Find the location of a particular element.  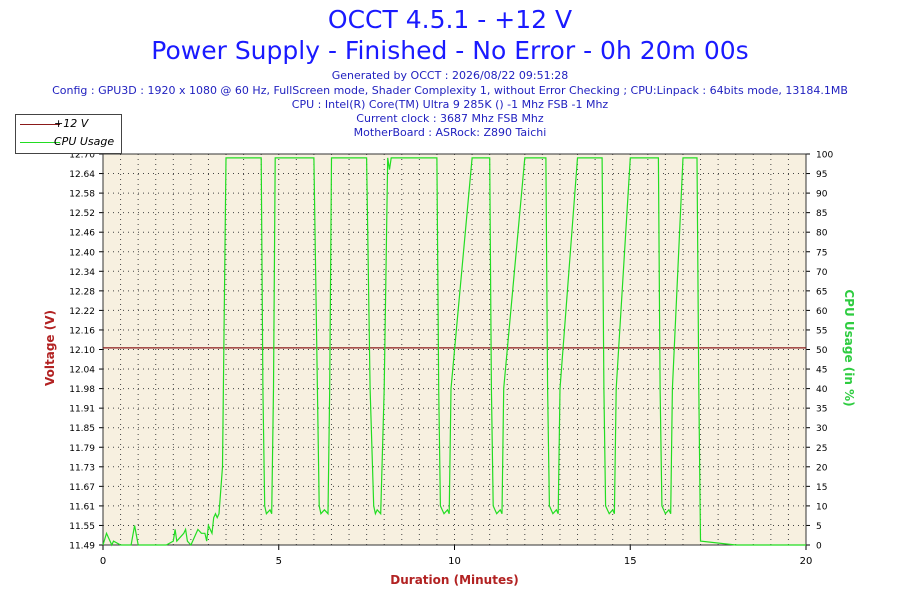

y-tick-label-right: 85 is located at coordinates (821, 214).